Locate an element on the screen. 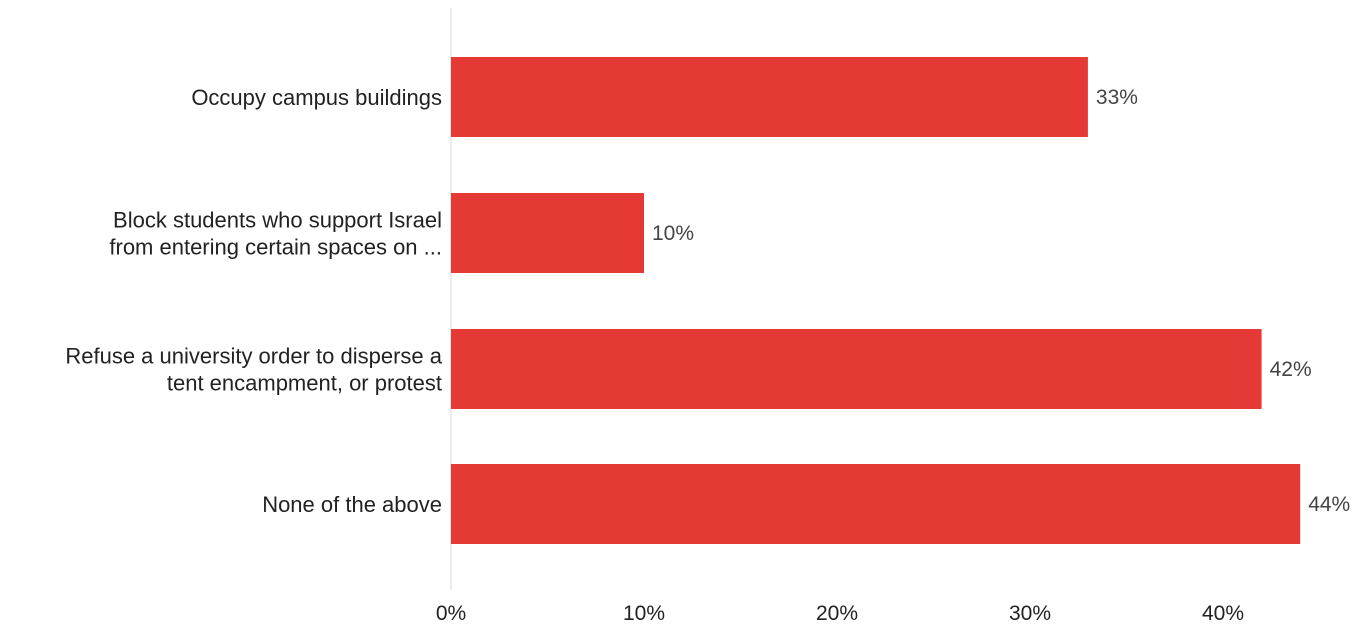 The width and height of the screenshot is (1365, 626). category-label-line: Occupy campus buildings is located at coordinates (316, 97).